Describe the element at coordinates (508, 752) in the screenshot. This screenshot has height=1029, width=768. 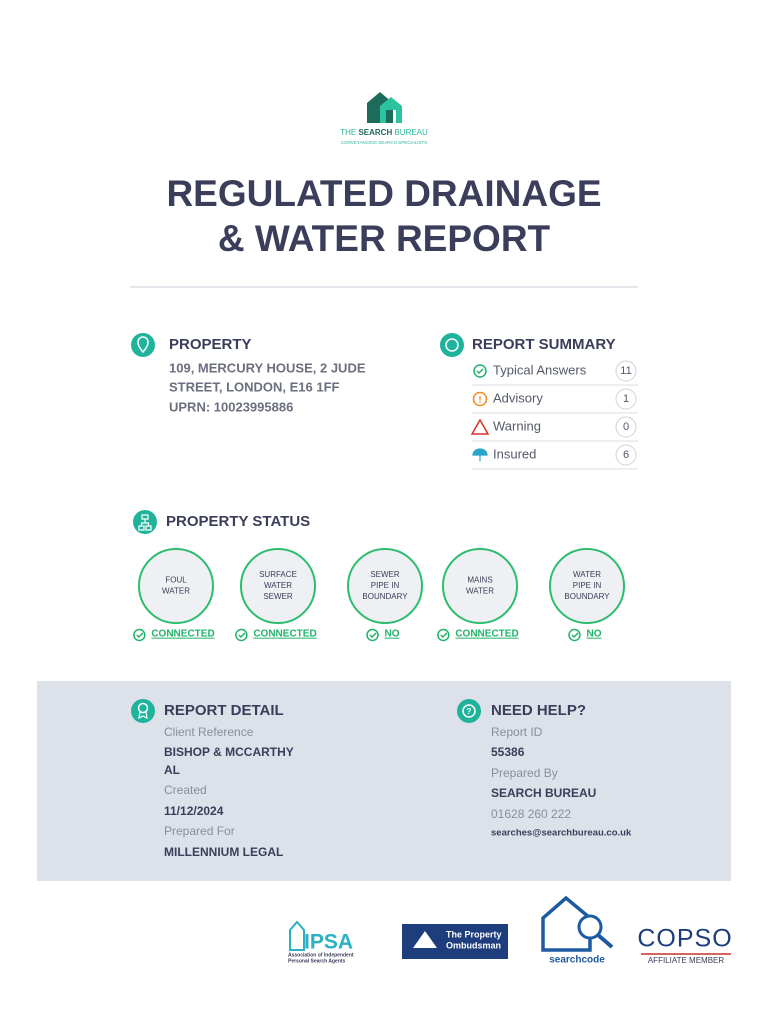
I see `field-value: 55386` at that location.